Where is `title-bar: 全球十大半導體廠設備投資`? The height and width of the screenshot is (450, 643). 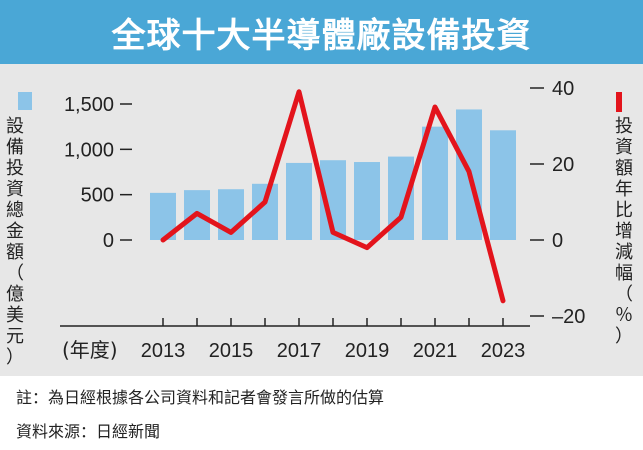 title-bar: 全球十大半導體廠設備投資 is located at coordinates (321, 32).